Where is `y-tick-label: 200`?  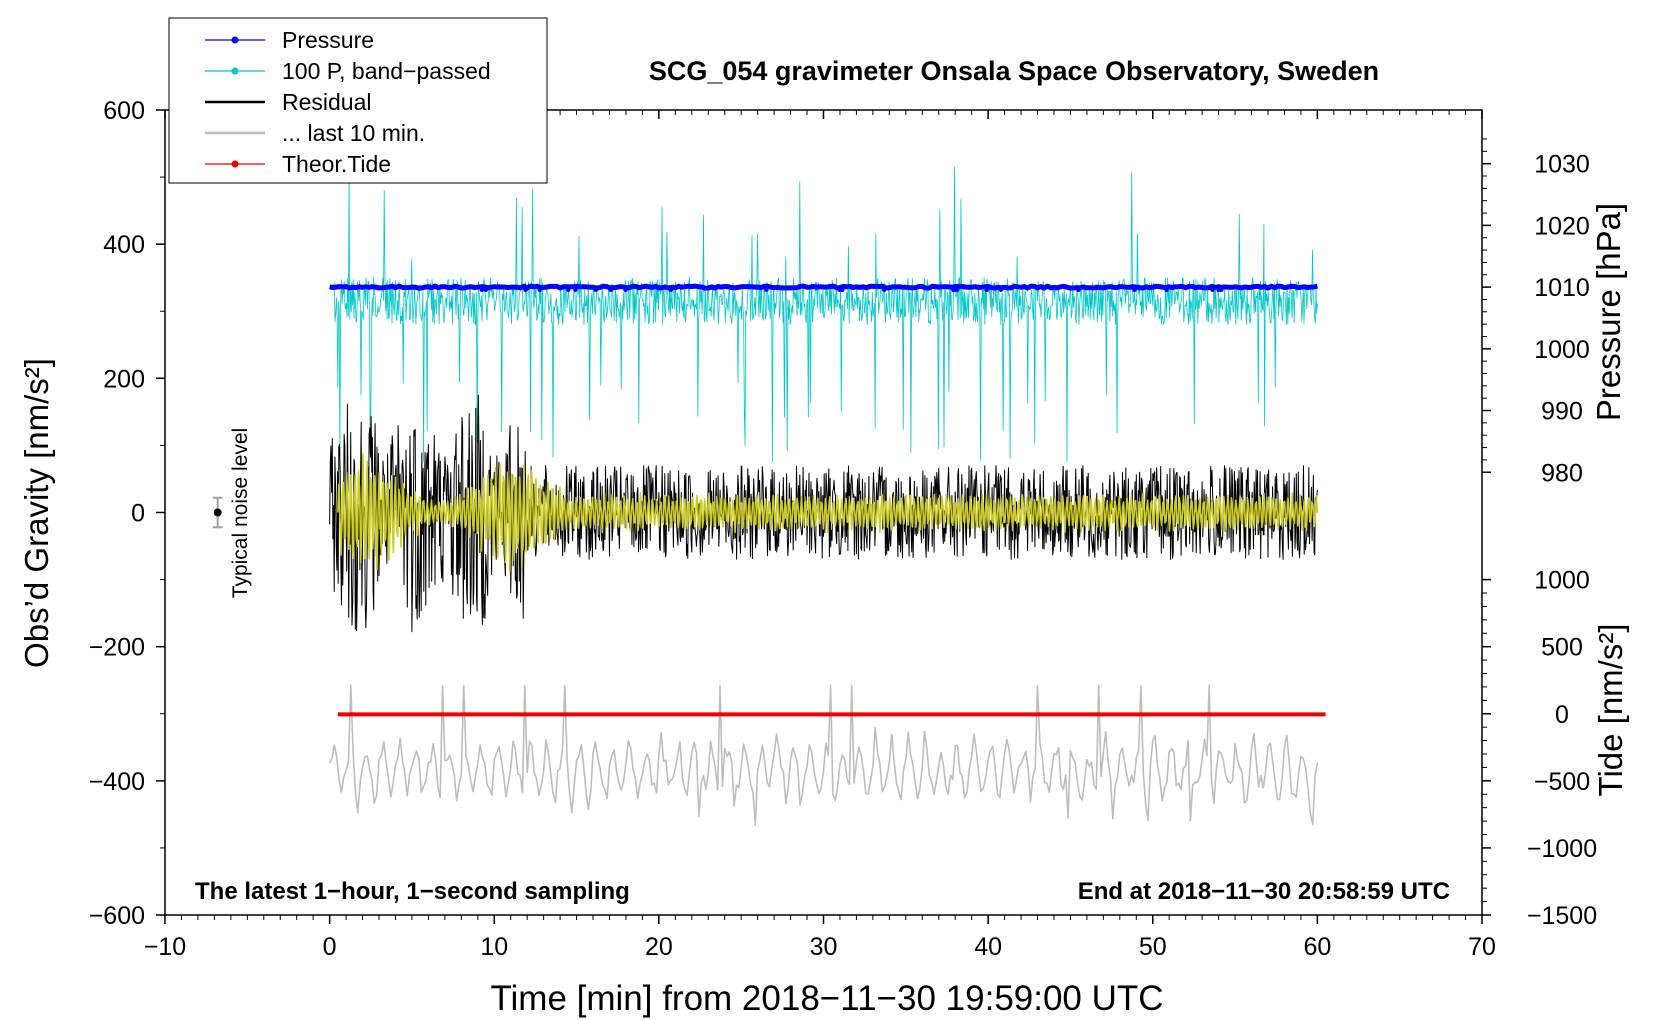
y-tick-label: 200 is located at coordinates (124, 379).